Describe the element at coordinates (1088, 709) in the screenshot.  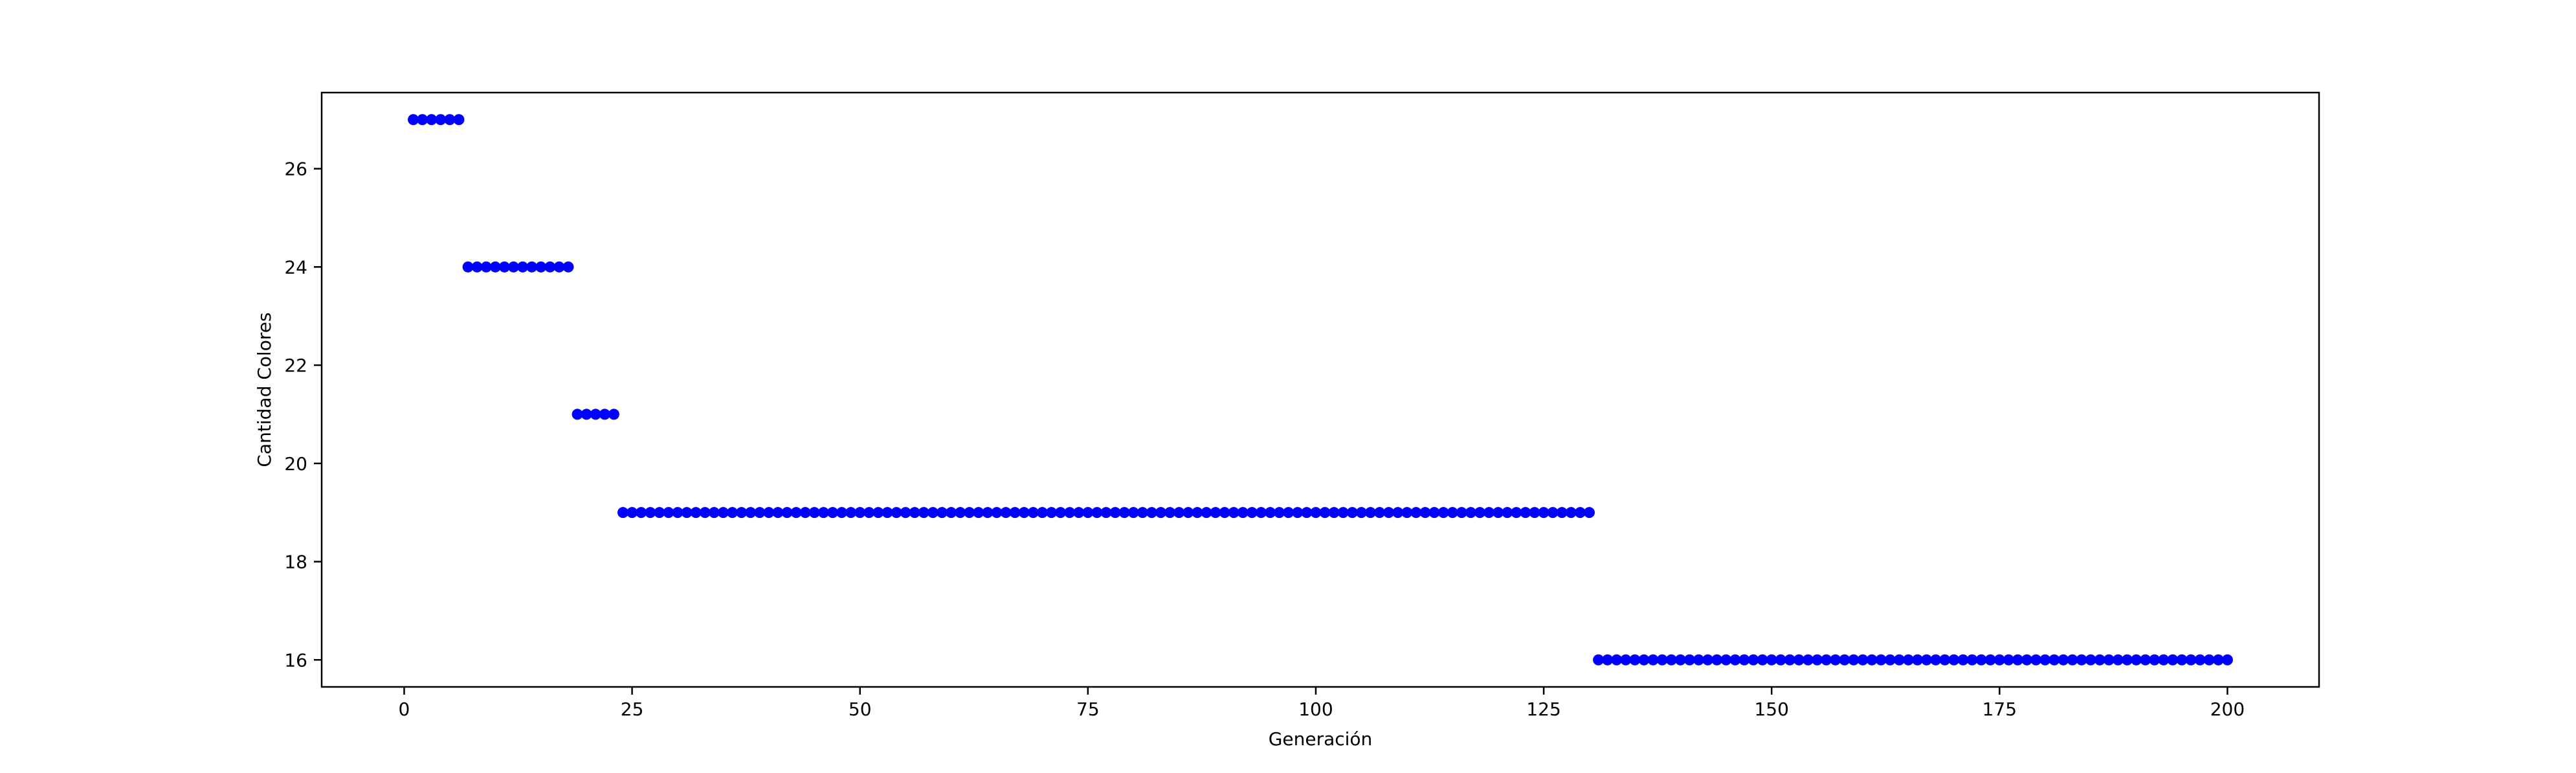
I see `x-tick-label: 75` at that location.